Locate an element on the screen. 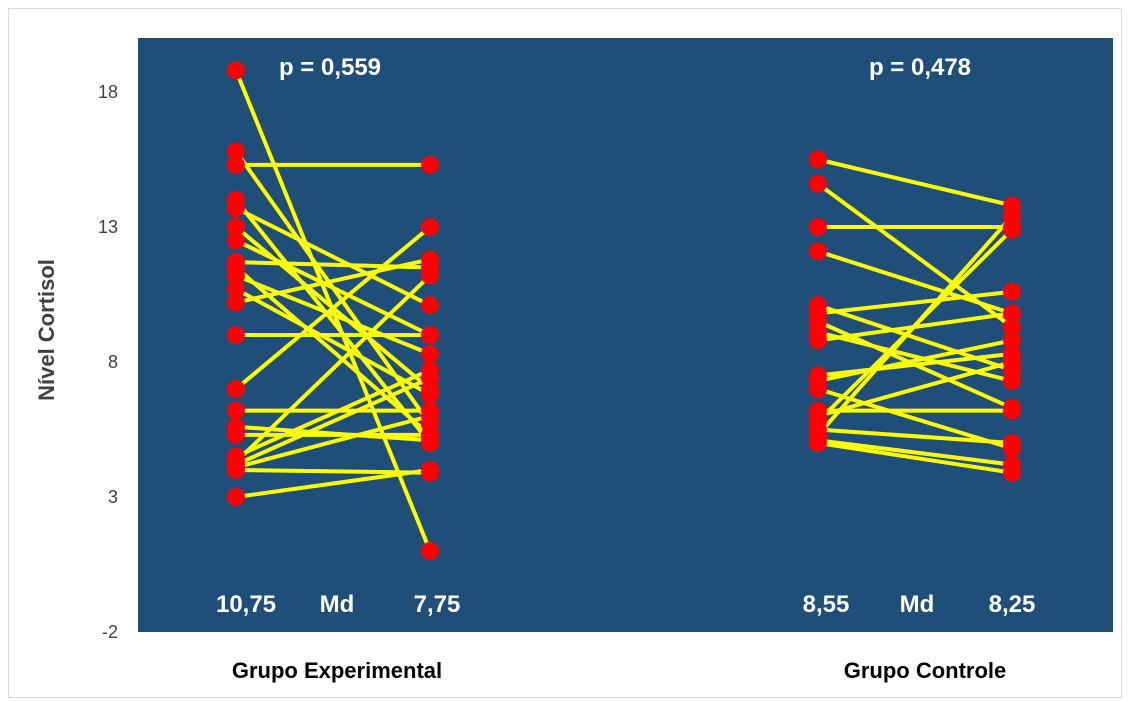 The height and width of the screenshot is (702, 1132). y-tick-label: 13 is located at coordinates (108, 227).